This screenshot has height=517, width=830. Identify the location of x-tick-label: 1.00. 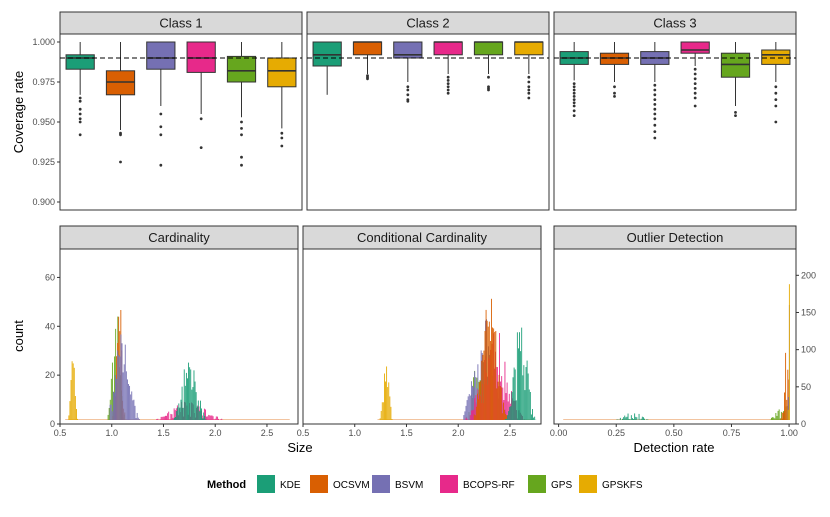
(789, 433).